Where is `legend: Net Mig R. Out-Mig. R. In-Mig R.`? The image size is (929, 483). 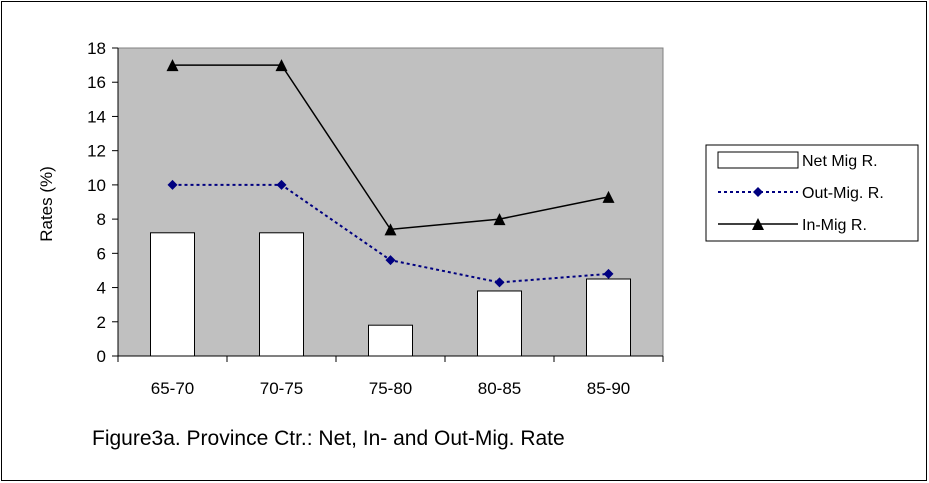 legend: Net Mig R. Out-Mig. R. In-Mig R. is located at coordinates (812, 193).